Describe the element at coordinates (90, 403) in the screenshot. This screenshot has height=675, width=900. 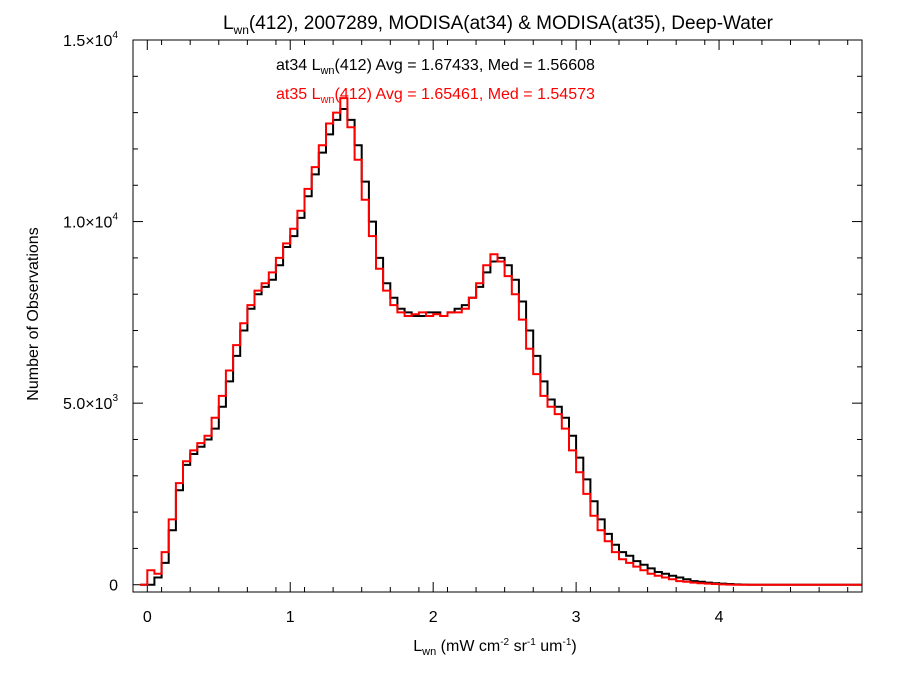
I see `y-tick-label: 5.0×10³` at that location.